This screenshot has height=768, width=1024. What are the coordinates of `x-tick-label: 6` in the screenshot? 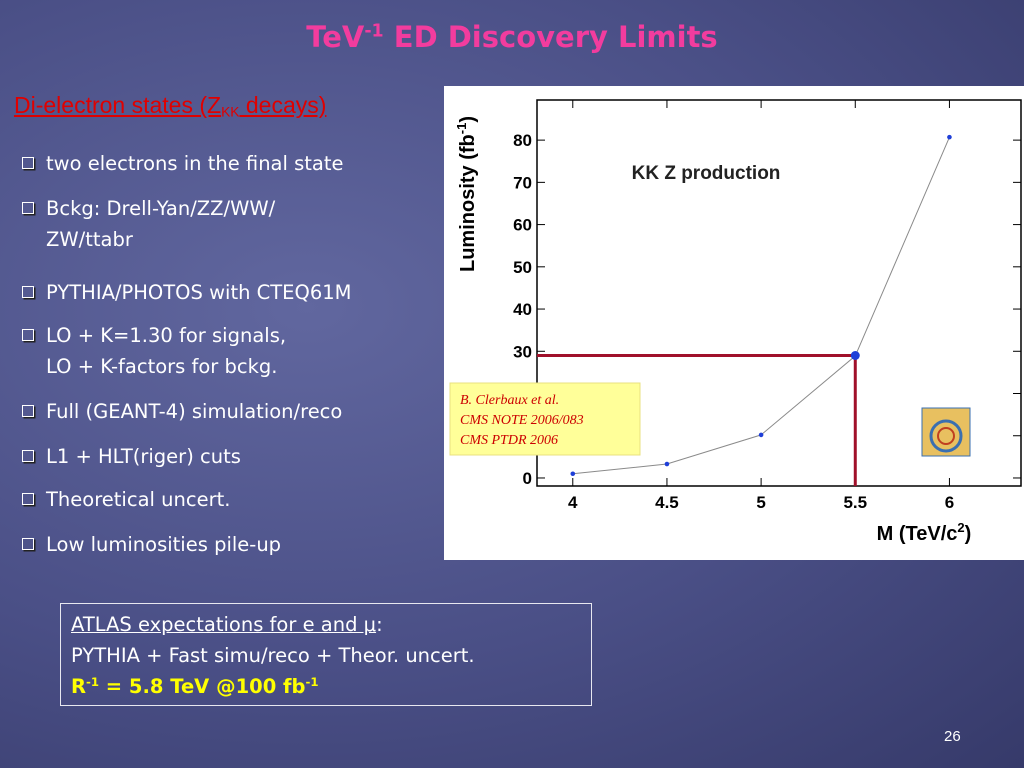 It's located at (949, 502).